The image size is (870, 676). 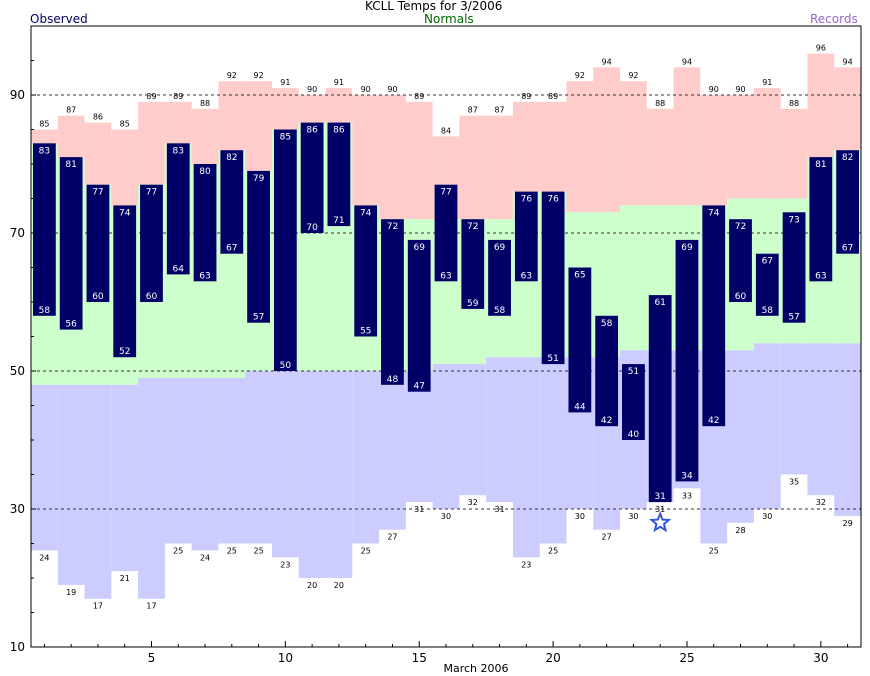 I want to click on observed-high-label: 86, so click(x=312, y=131).